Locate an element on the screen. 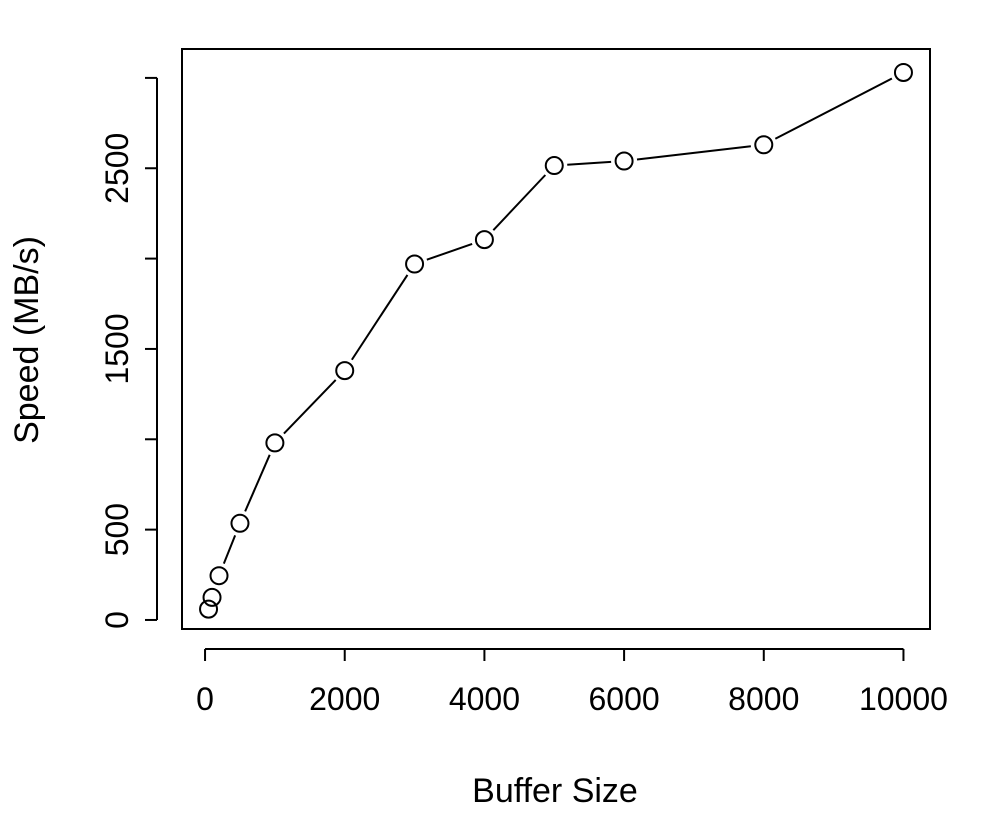 Image resolution: width=988 pixels, height=816 pixels. x-tick-label: 8000 is located at coordinates (763, 699).